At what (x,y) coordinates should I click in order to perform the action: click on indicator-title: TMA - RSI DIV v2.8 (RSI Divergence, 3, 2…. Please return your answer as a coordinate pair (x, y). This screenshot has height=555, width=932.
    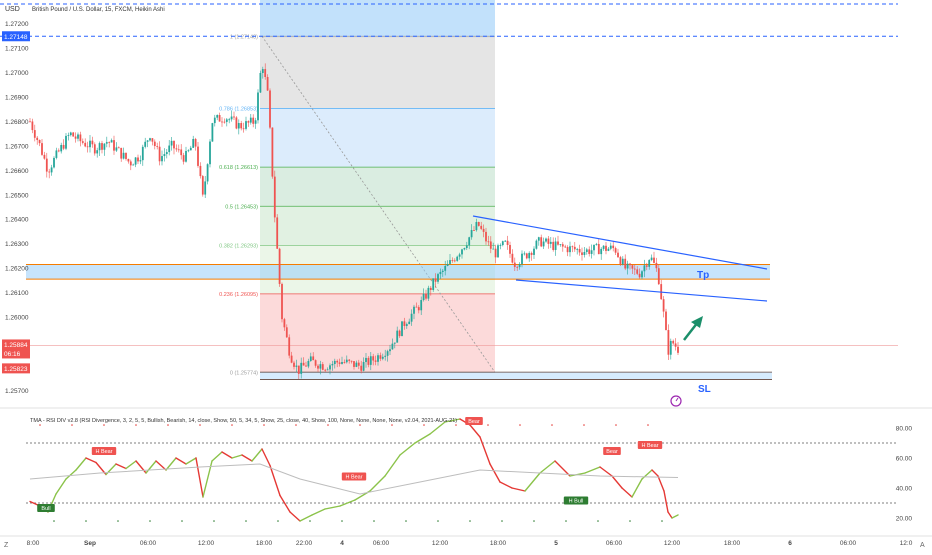
    Looking at the image, I should click on (243, 421).